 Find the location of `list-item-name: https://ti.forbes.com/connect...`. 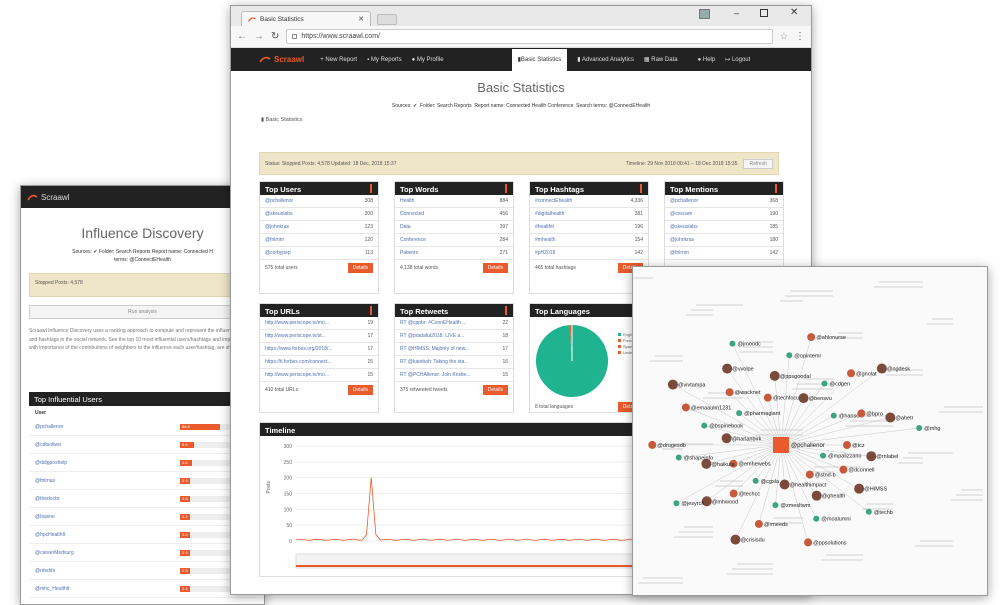

list-item-name: https://ti.forbes.com/connect... is located at coordinates (298, 362).